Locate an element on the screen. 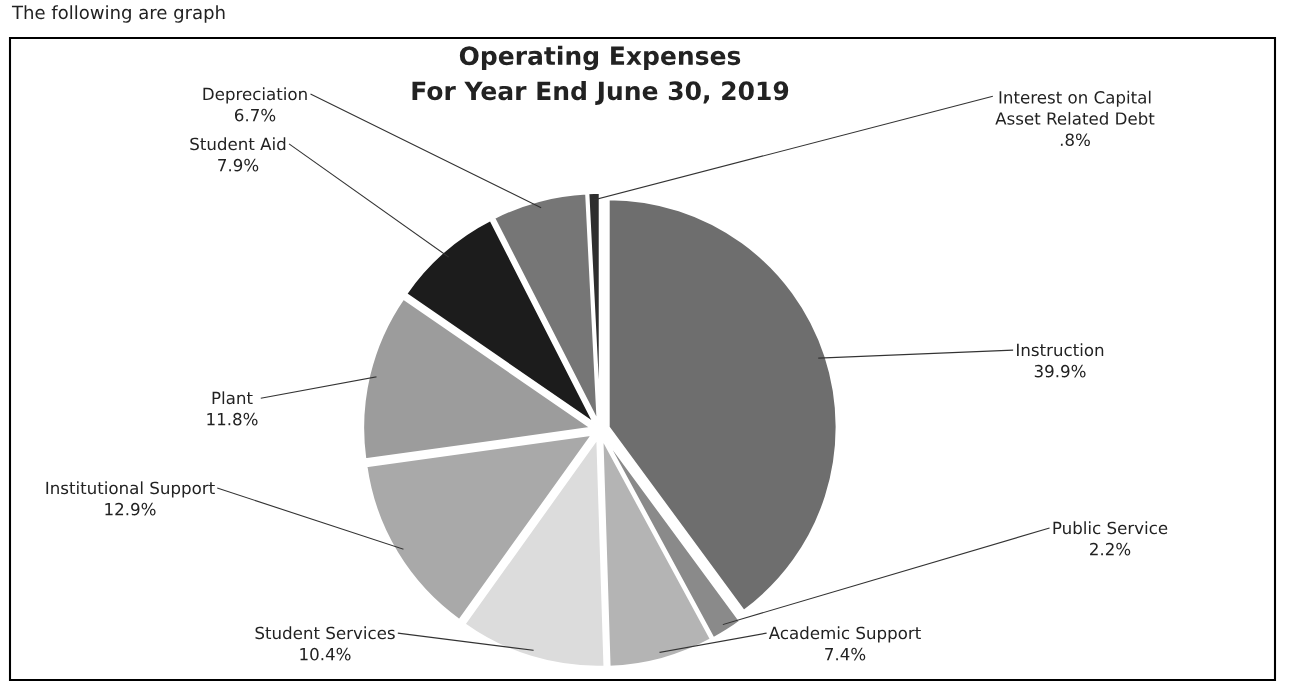 Image resolution: width=1304 pixels, height=684 pixels. slice-label: Plant is located at coordinates (232, 398).